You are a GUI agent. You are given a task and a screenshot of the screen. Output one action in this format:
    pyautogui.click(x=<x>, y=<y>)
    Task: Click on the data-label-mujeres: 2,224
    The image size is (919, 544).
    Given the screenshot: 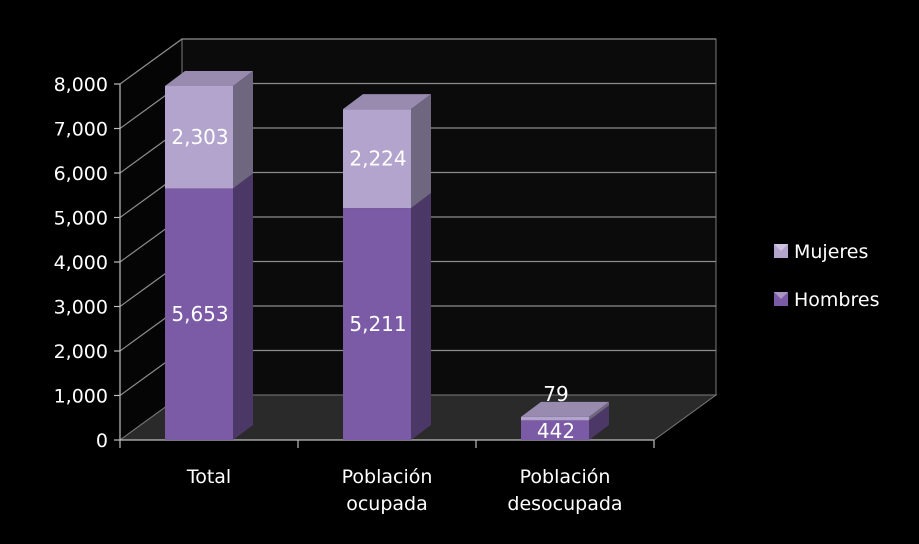 What is the action you would take?
    pyautogui.click(x=377, y=159)
    